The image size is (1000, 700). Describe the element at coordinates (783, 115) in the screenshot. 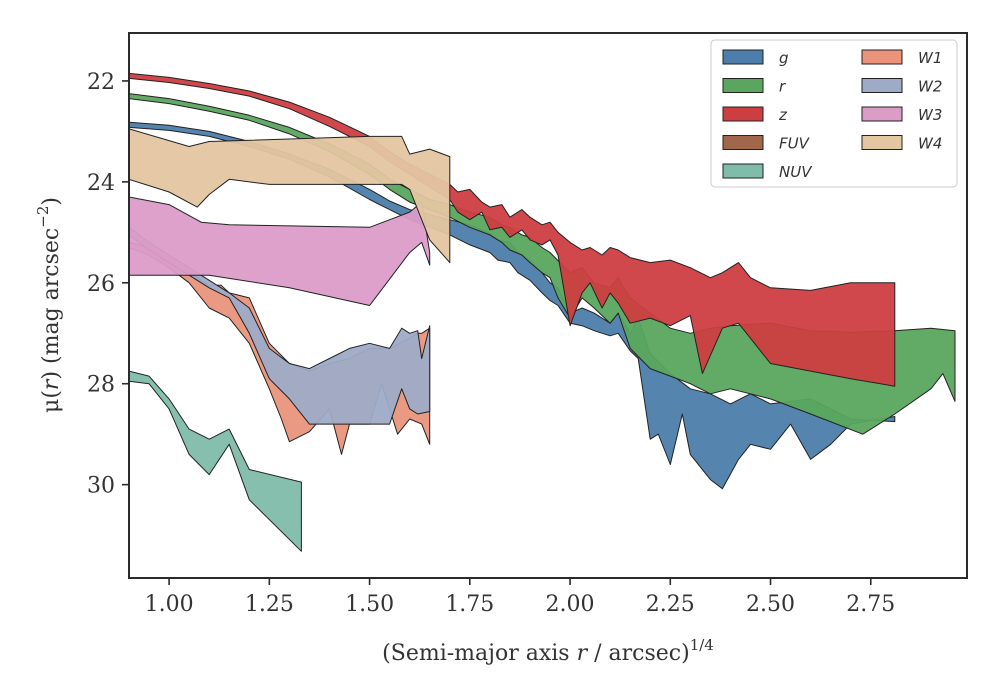

I see `legend-label-z: z` at that location.